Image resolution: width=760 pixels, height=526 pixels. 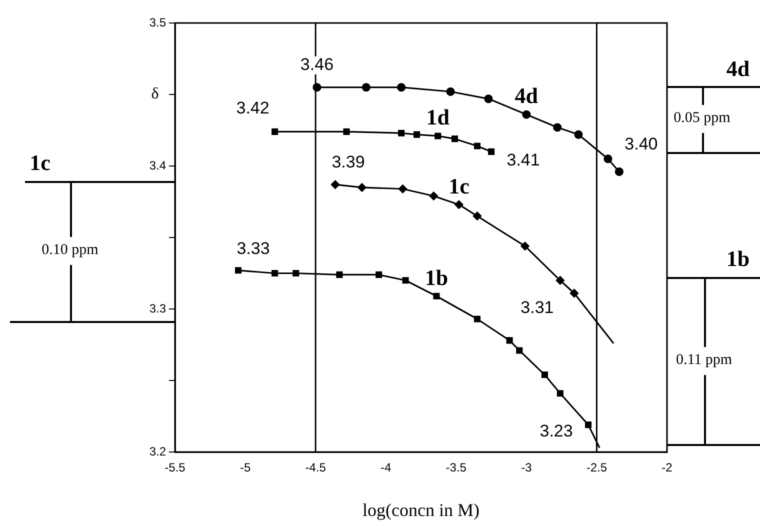 What do you see at coordinates (702, 118) in the screenshot?
I see `text: 0.05 ppm` at bounding box center [702, 118].